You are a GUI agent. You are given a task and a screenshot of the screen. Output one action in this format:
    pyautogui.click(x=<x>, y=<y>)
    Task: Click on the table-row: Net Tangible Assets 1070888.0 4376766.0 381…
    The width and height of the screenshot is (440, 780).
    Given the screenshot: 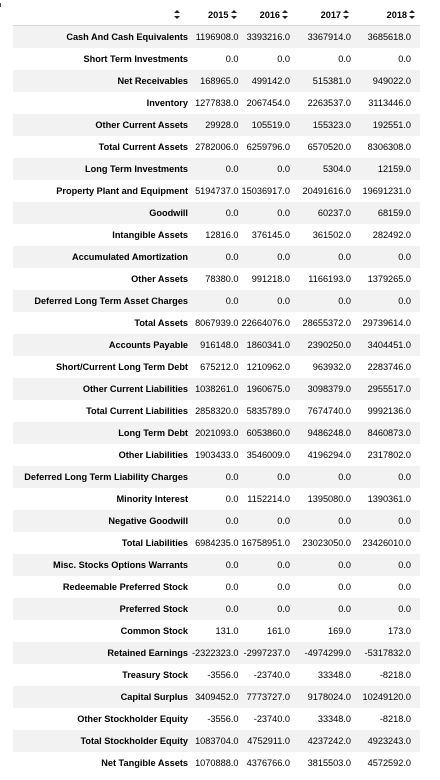 What is the action you would take?
    pyautogui.click(x=216, y=763)
    